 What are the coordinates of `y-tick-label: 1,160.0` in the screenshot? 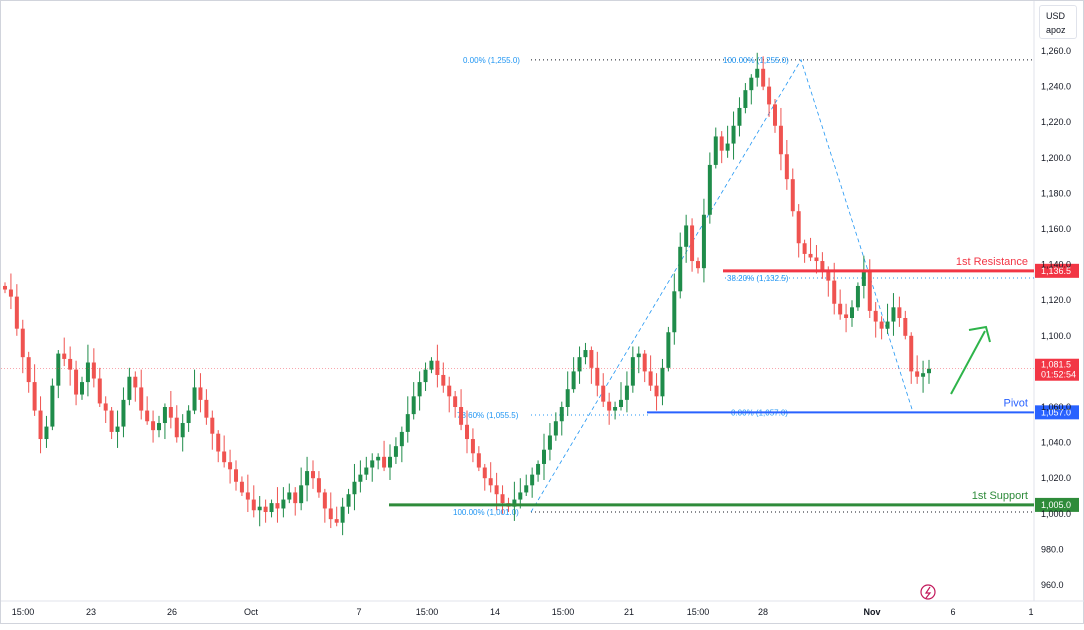 It's located at (1056, 229).